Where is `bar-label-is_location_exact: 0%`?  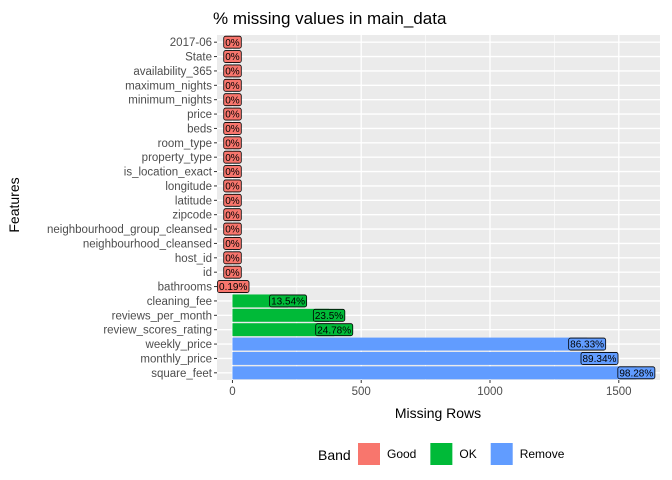 bar-label-is_location_exact: 0% is located at coordinates (232, 172).